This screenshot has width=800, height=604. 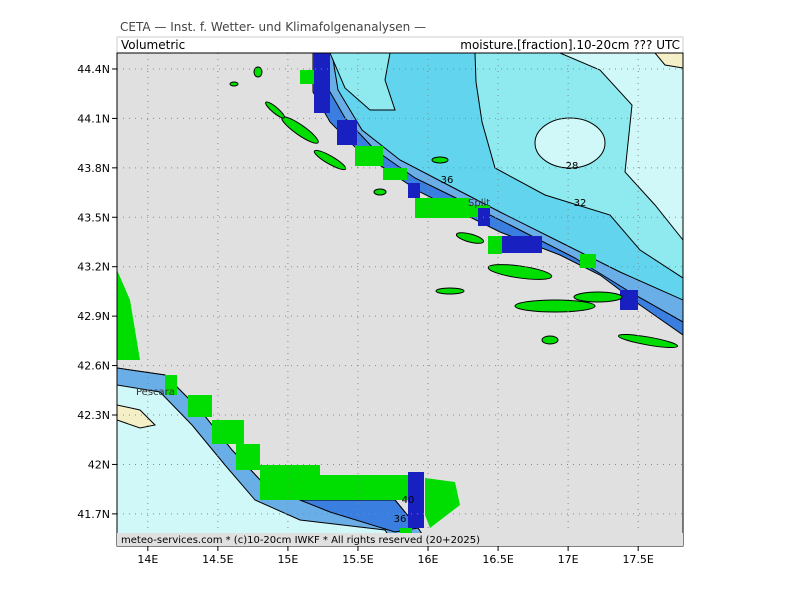 What do you see at coordinates (93, 168) in the screenshot?
I see `y-tick-label: 43.8N` at bounding box center [93, 168].